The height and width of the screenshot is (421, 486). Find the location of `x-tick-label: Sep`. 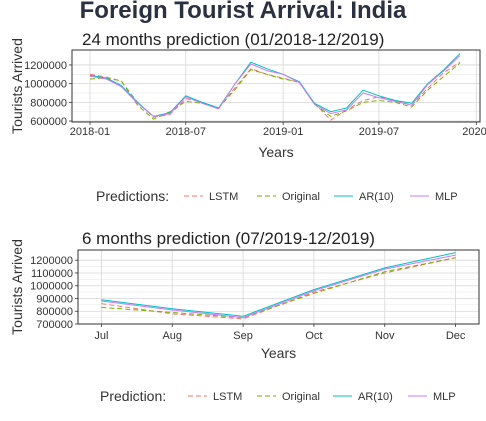

x-tick-label: Sep is located at coordinates (243, 336).